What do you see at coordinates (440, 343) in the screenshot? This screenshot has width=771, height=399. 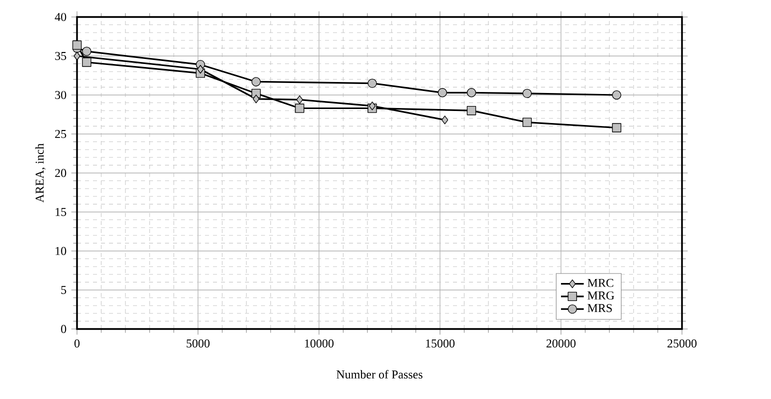 I see `x-tick-label: 15000` at bounding box center [440, 343].